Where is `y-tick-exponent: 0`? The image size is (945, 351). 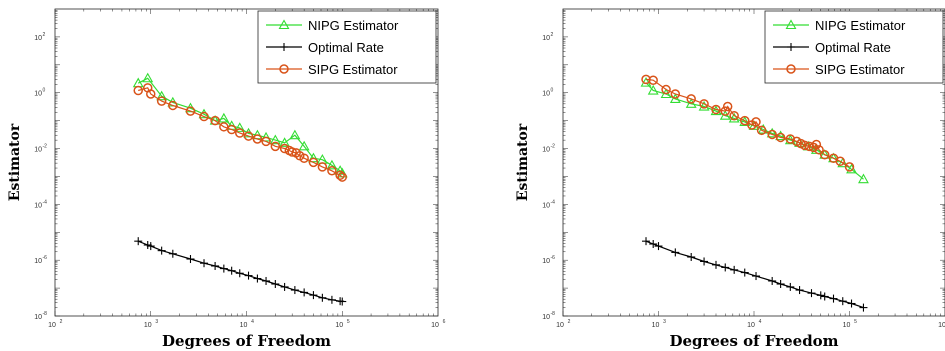
y-tick-exponent: 0 is located at coordinates (552, 91).